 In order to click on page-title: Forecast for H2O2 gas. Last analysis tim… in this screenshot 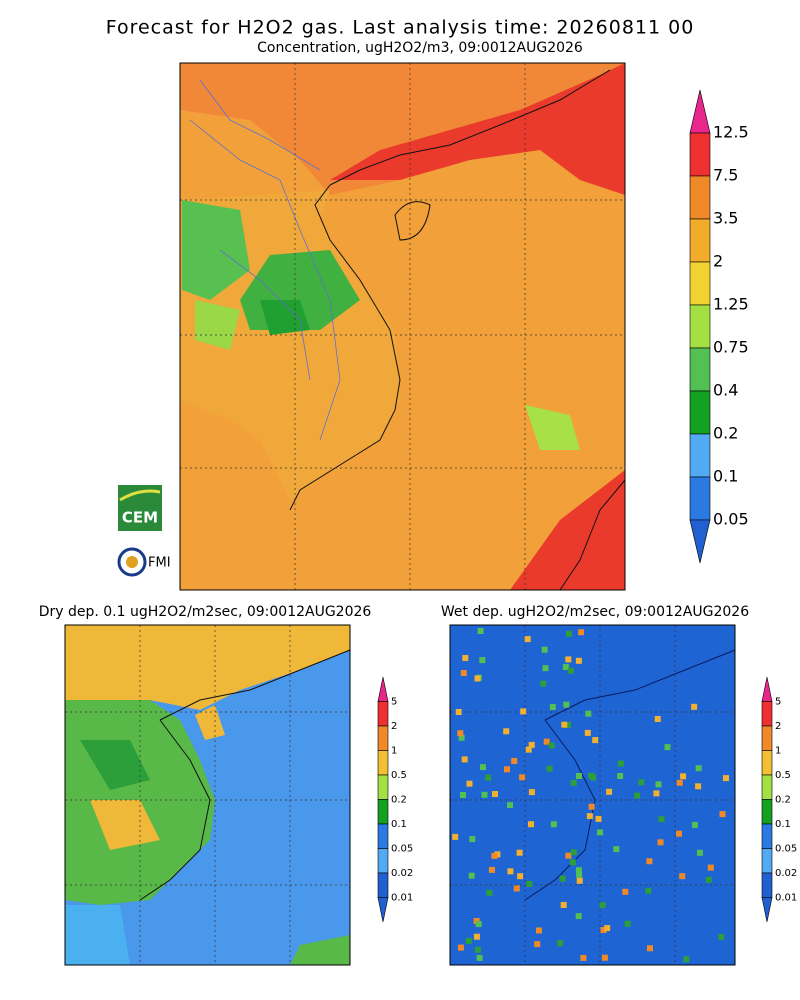, I will do `click(400, 28)`.